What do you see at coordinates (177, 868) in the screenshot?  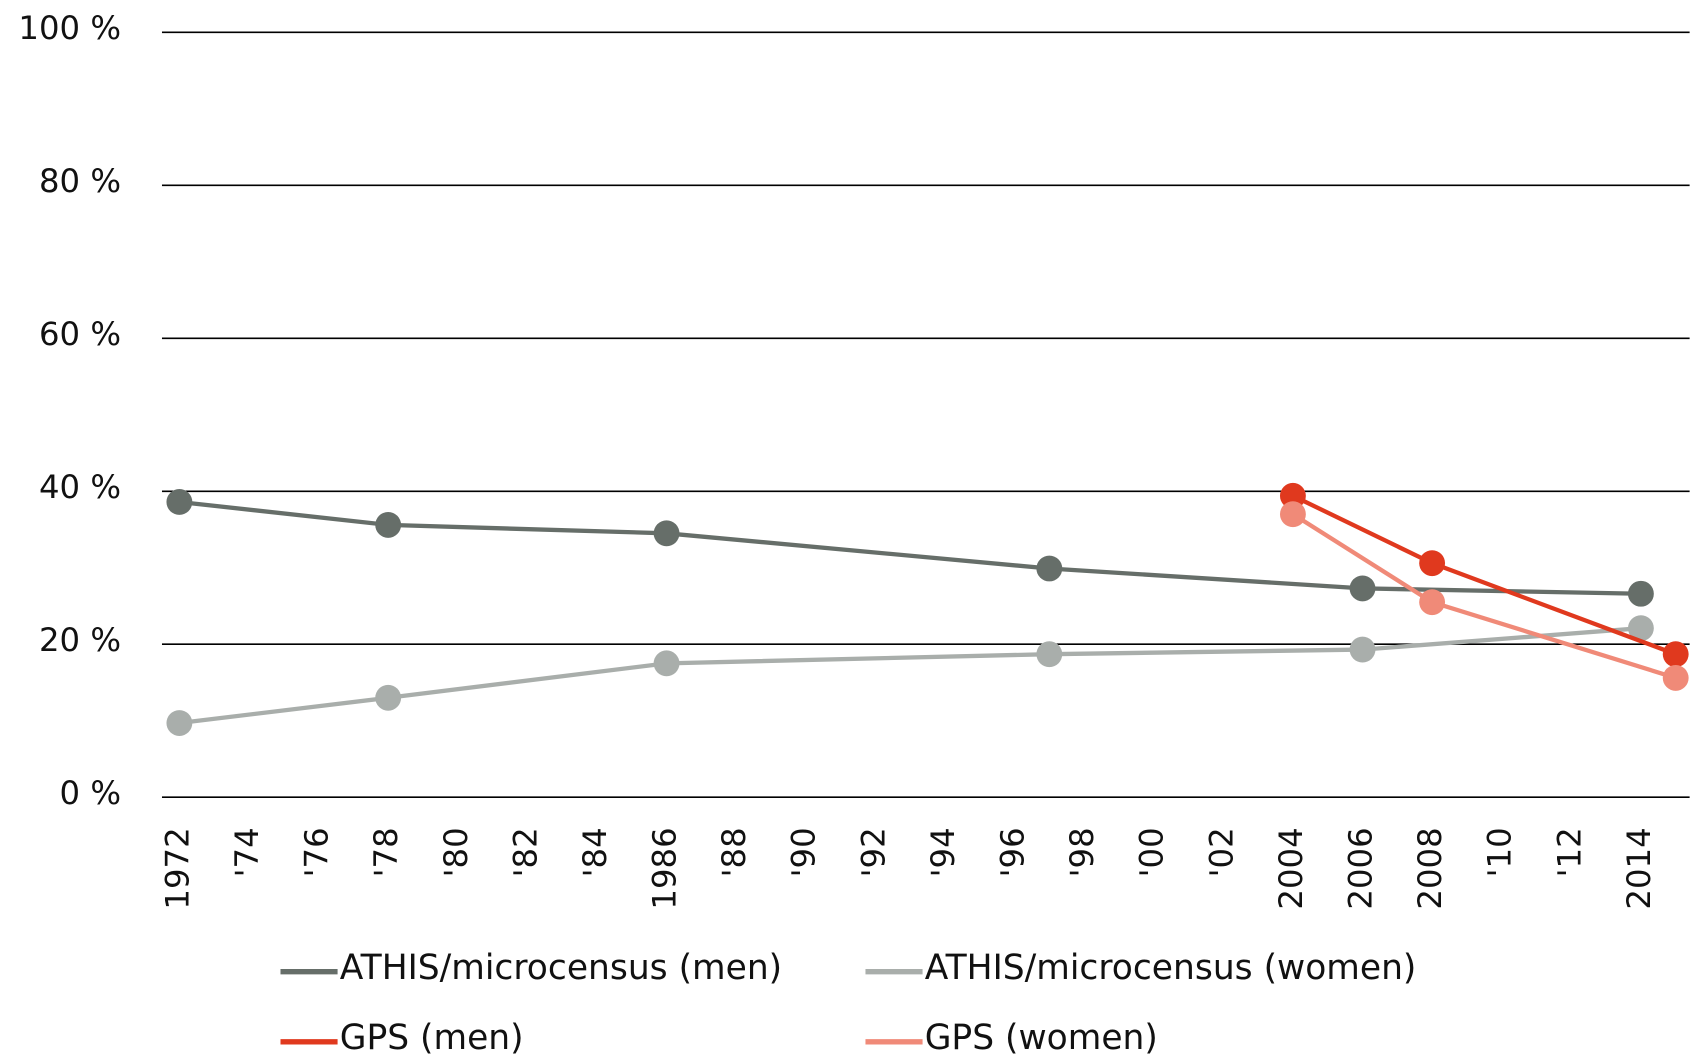 I see `x-tick-label: 1972` at bounding box center [177, 868].